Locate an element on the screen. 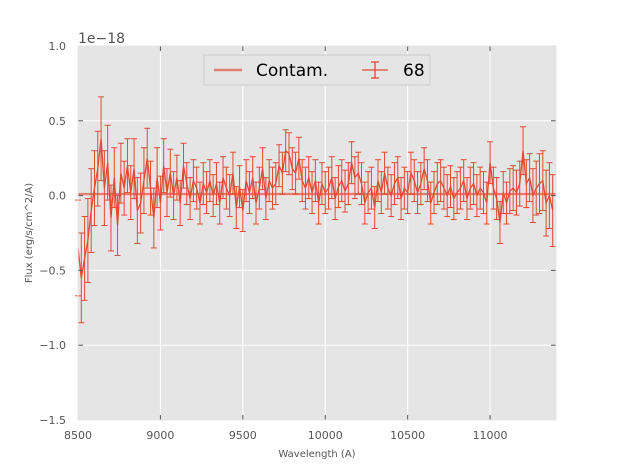 The width and height of the screenshot is (617, 467). x-tick-label: 9000 is located at coordinates (160, 435).